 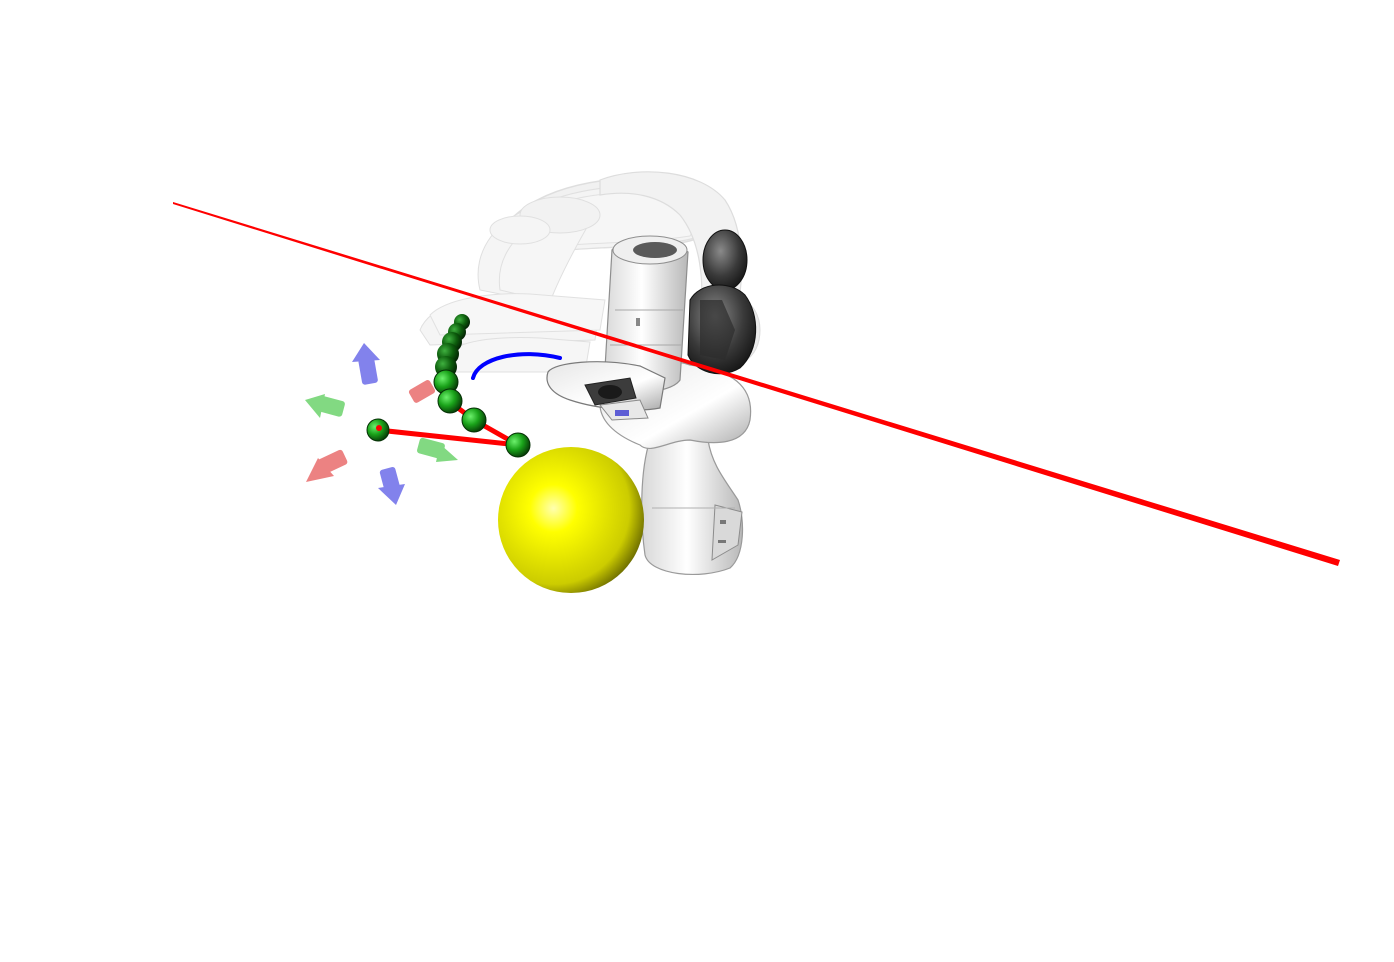 What do you see at coordinates (692, 507) in the screenshot?
I see `robot-base-link` at bounding box center [692, 507].